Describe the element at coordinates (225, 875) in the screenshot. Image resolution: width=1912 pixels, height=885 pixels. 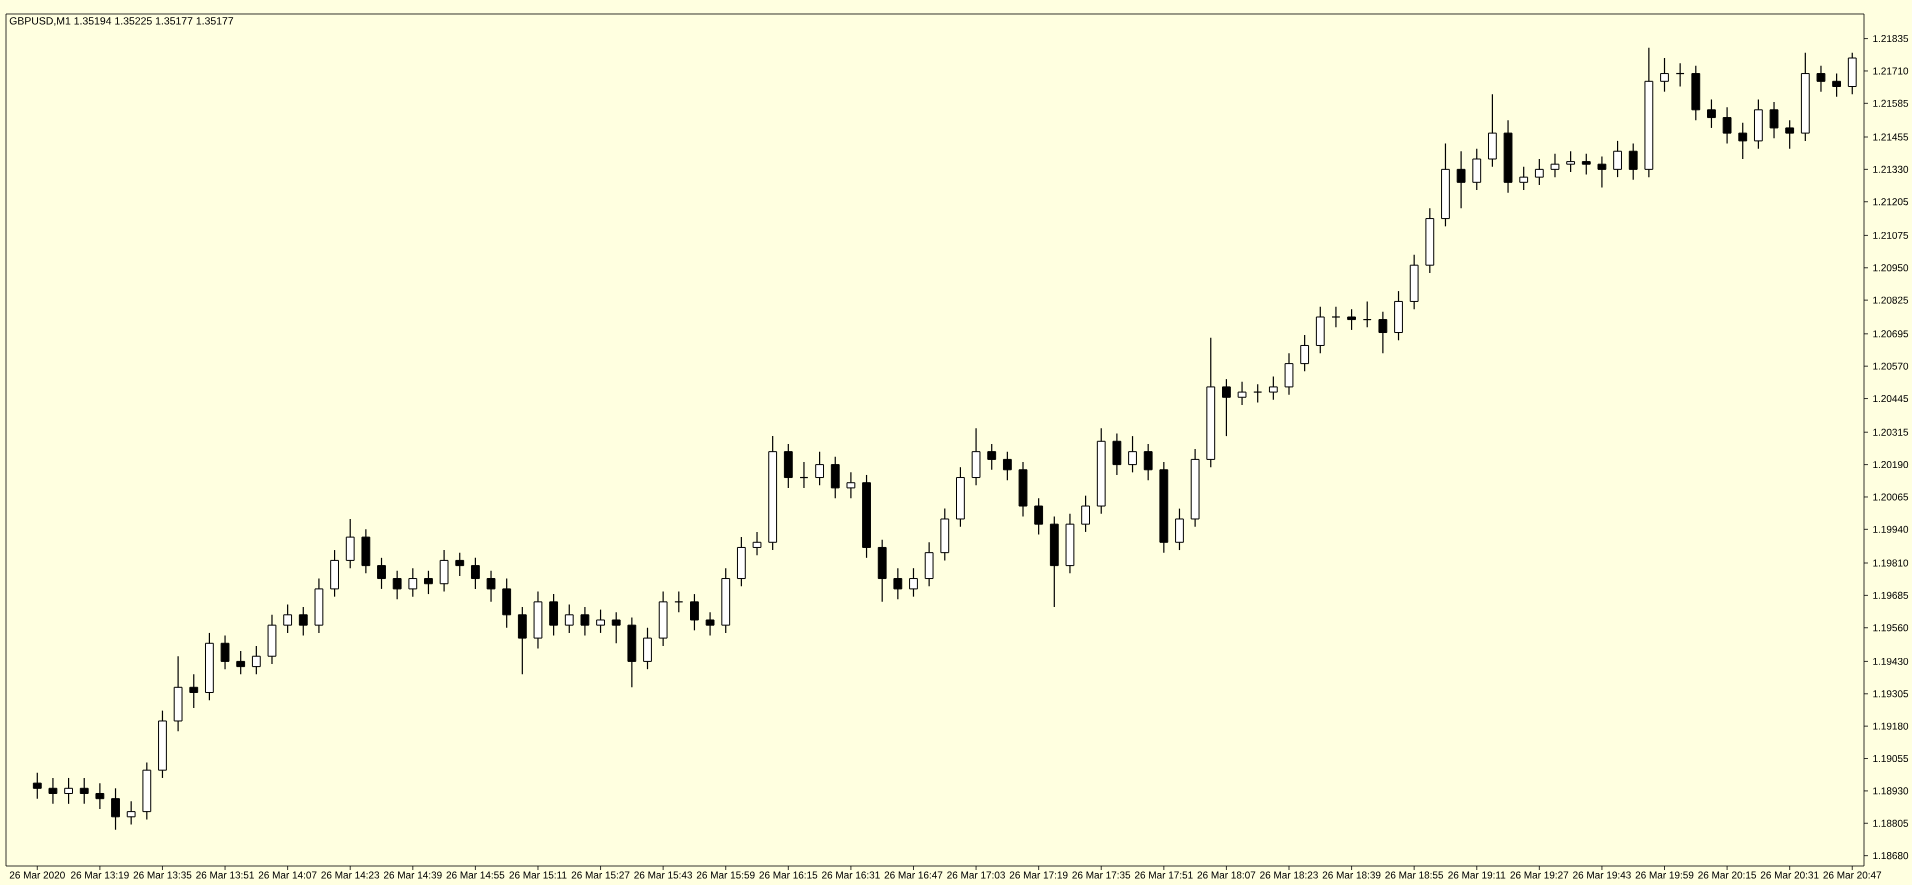
I see `x-tick-label: 26 Mar 13:51` at that location.